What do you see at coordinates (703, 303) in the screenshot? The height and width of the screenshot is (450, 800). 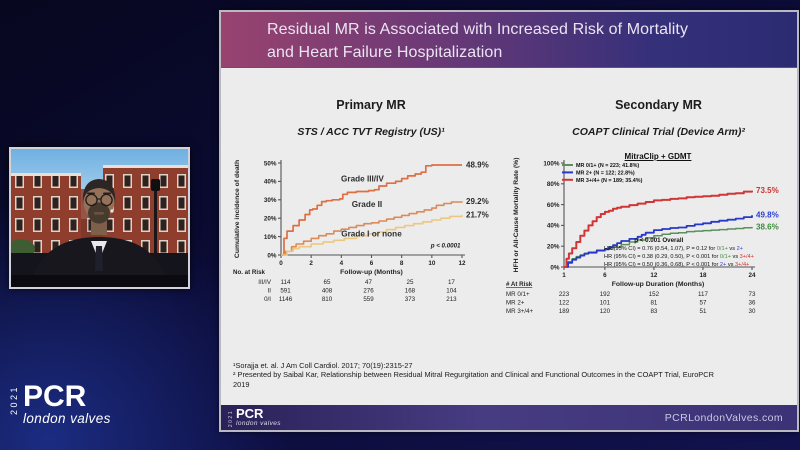 I see `svg-text: 57` at bounding box center [703, 303].